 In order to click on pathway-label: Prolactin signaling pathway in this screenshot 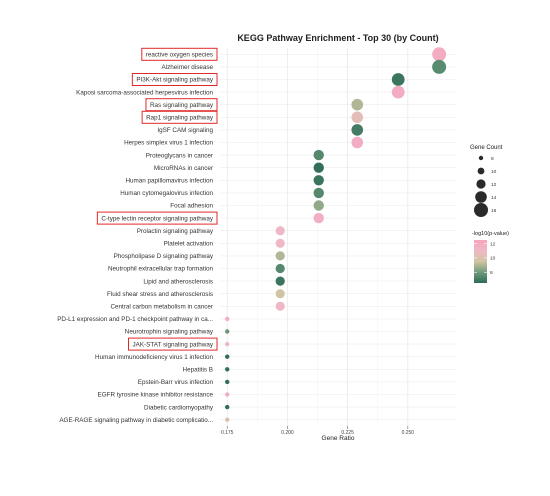, I will do `click(175, 231)`.